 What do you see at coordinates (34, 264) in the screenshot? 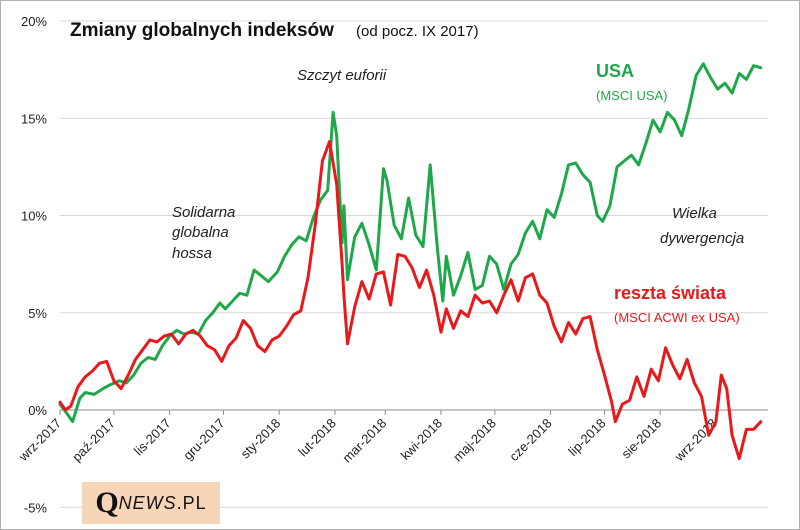
I see `y-axis-ticks: -5% 0% 5% 10% 15% 20%` at bounding box center [34, 264].